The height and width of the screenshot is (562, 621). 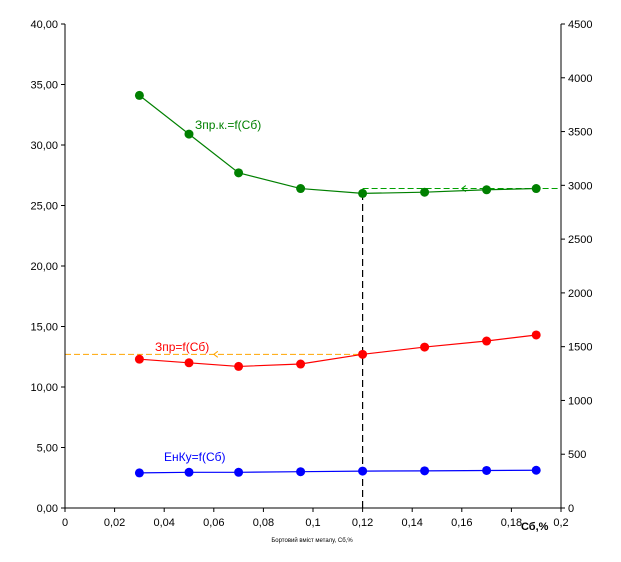 What do you see at coordinates (535, 527) in the screenshot?
I see `x-axis-end-label: Сб,%` at bounding box center [535, 527].